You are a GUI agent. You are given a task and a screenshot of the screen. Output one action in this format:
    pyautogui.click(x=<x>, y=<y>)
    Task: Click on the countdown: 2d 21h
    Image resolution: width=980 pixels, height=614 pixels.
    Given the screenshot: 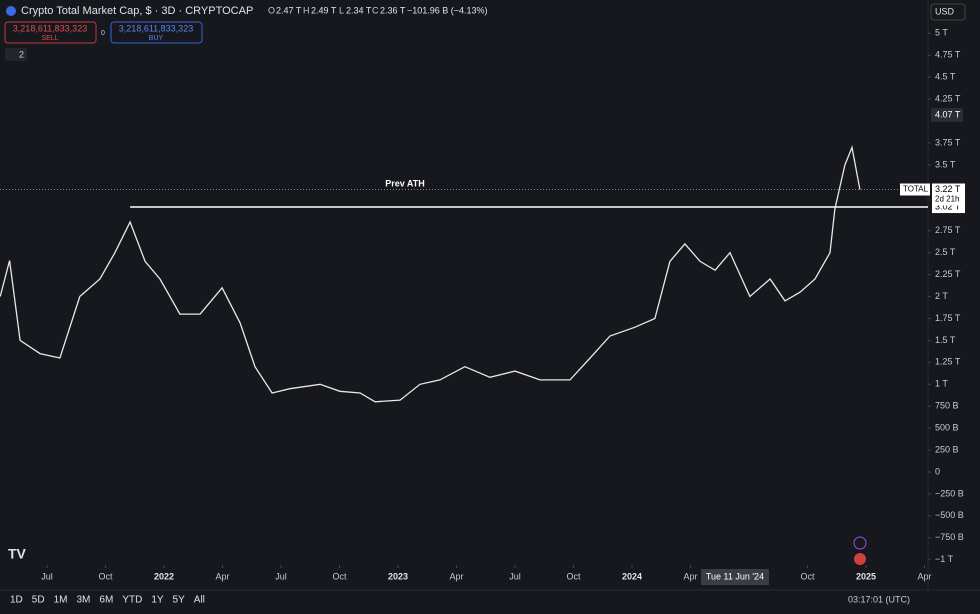 What is the action you would take?
    pyautogui.click(x=947, y=199)
    